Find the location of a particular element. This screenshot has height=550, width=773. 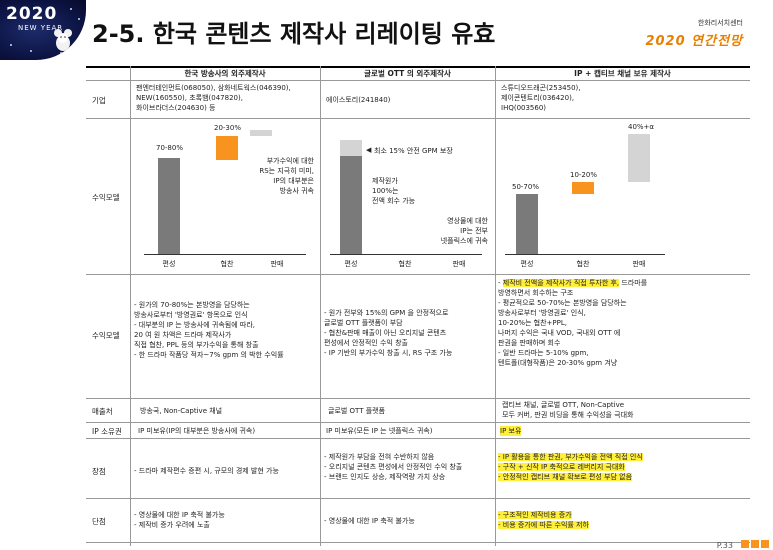

text-line: 모두 커버, 판권 비딩을 통해 수익성을 극대화 is located at coordinates (568, 415).